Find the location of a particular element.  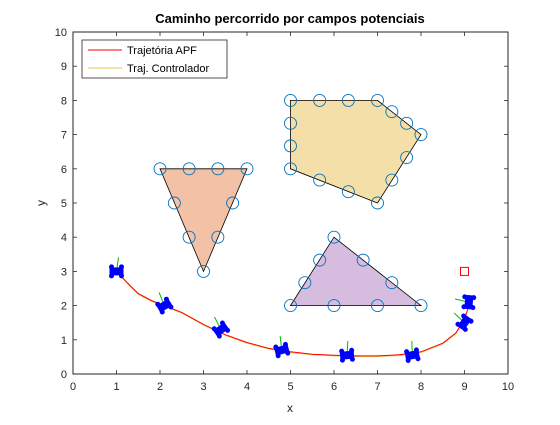

goal-marker is located at coordinates (464, 271).